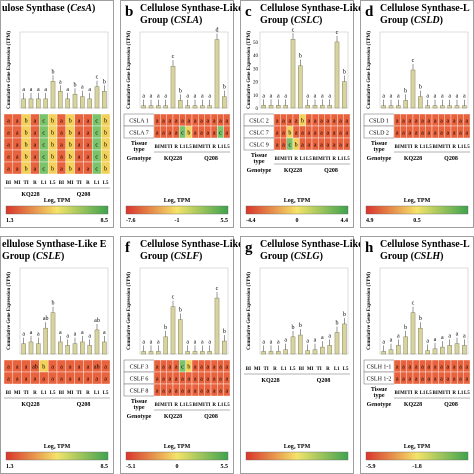 The image size is (474, 474). What do you see at coordinates (131, 221) in the screenshot?
I see `colorbar-min: -7.6` at bounding box center [131, 221].